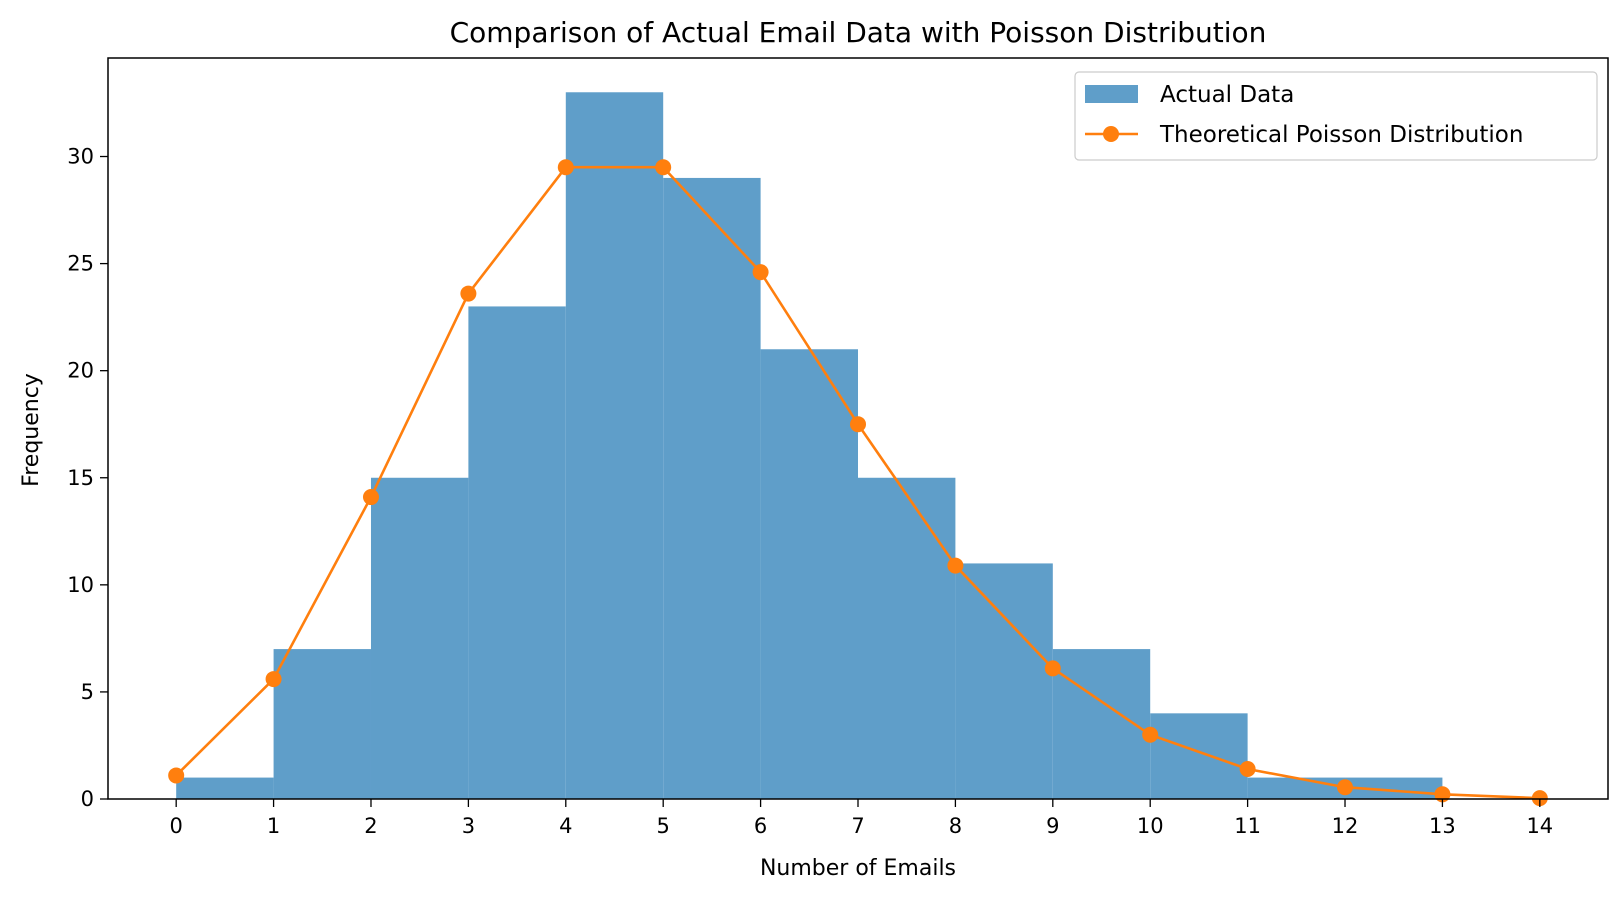  I want to click on y-tick-label: 20, so click(80, 371).